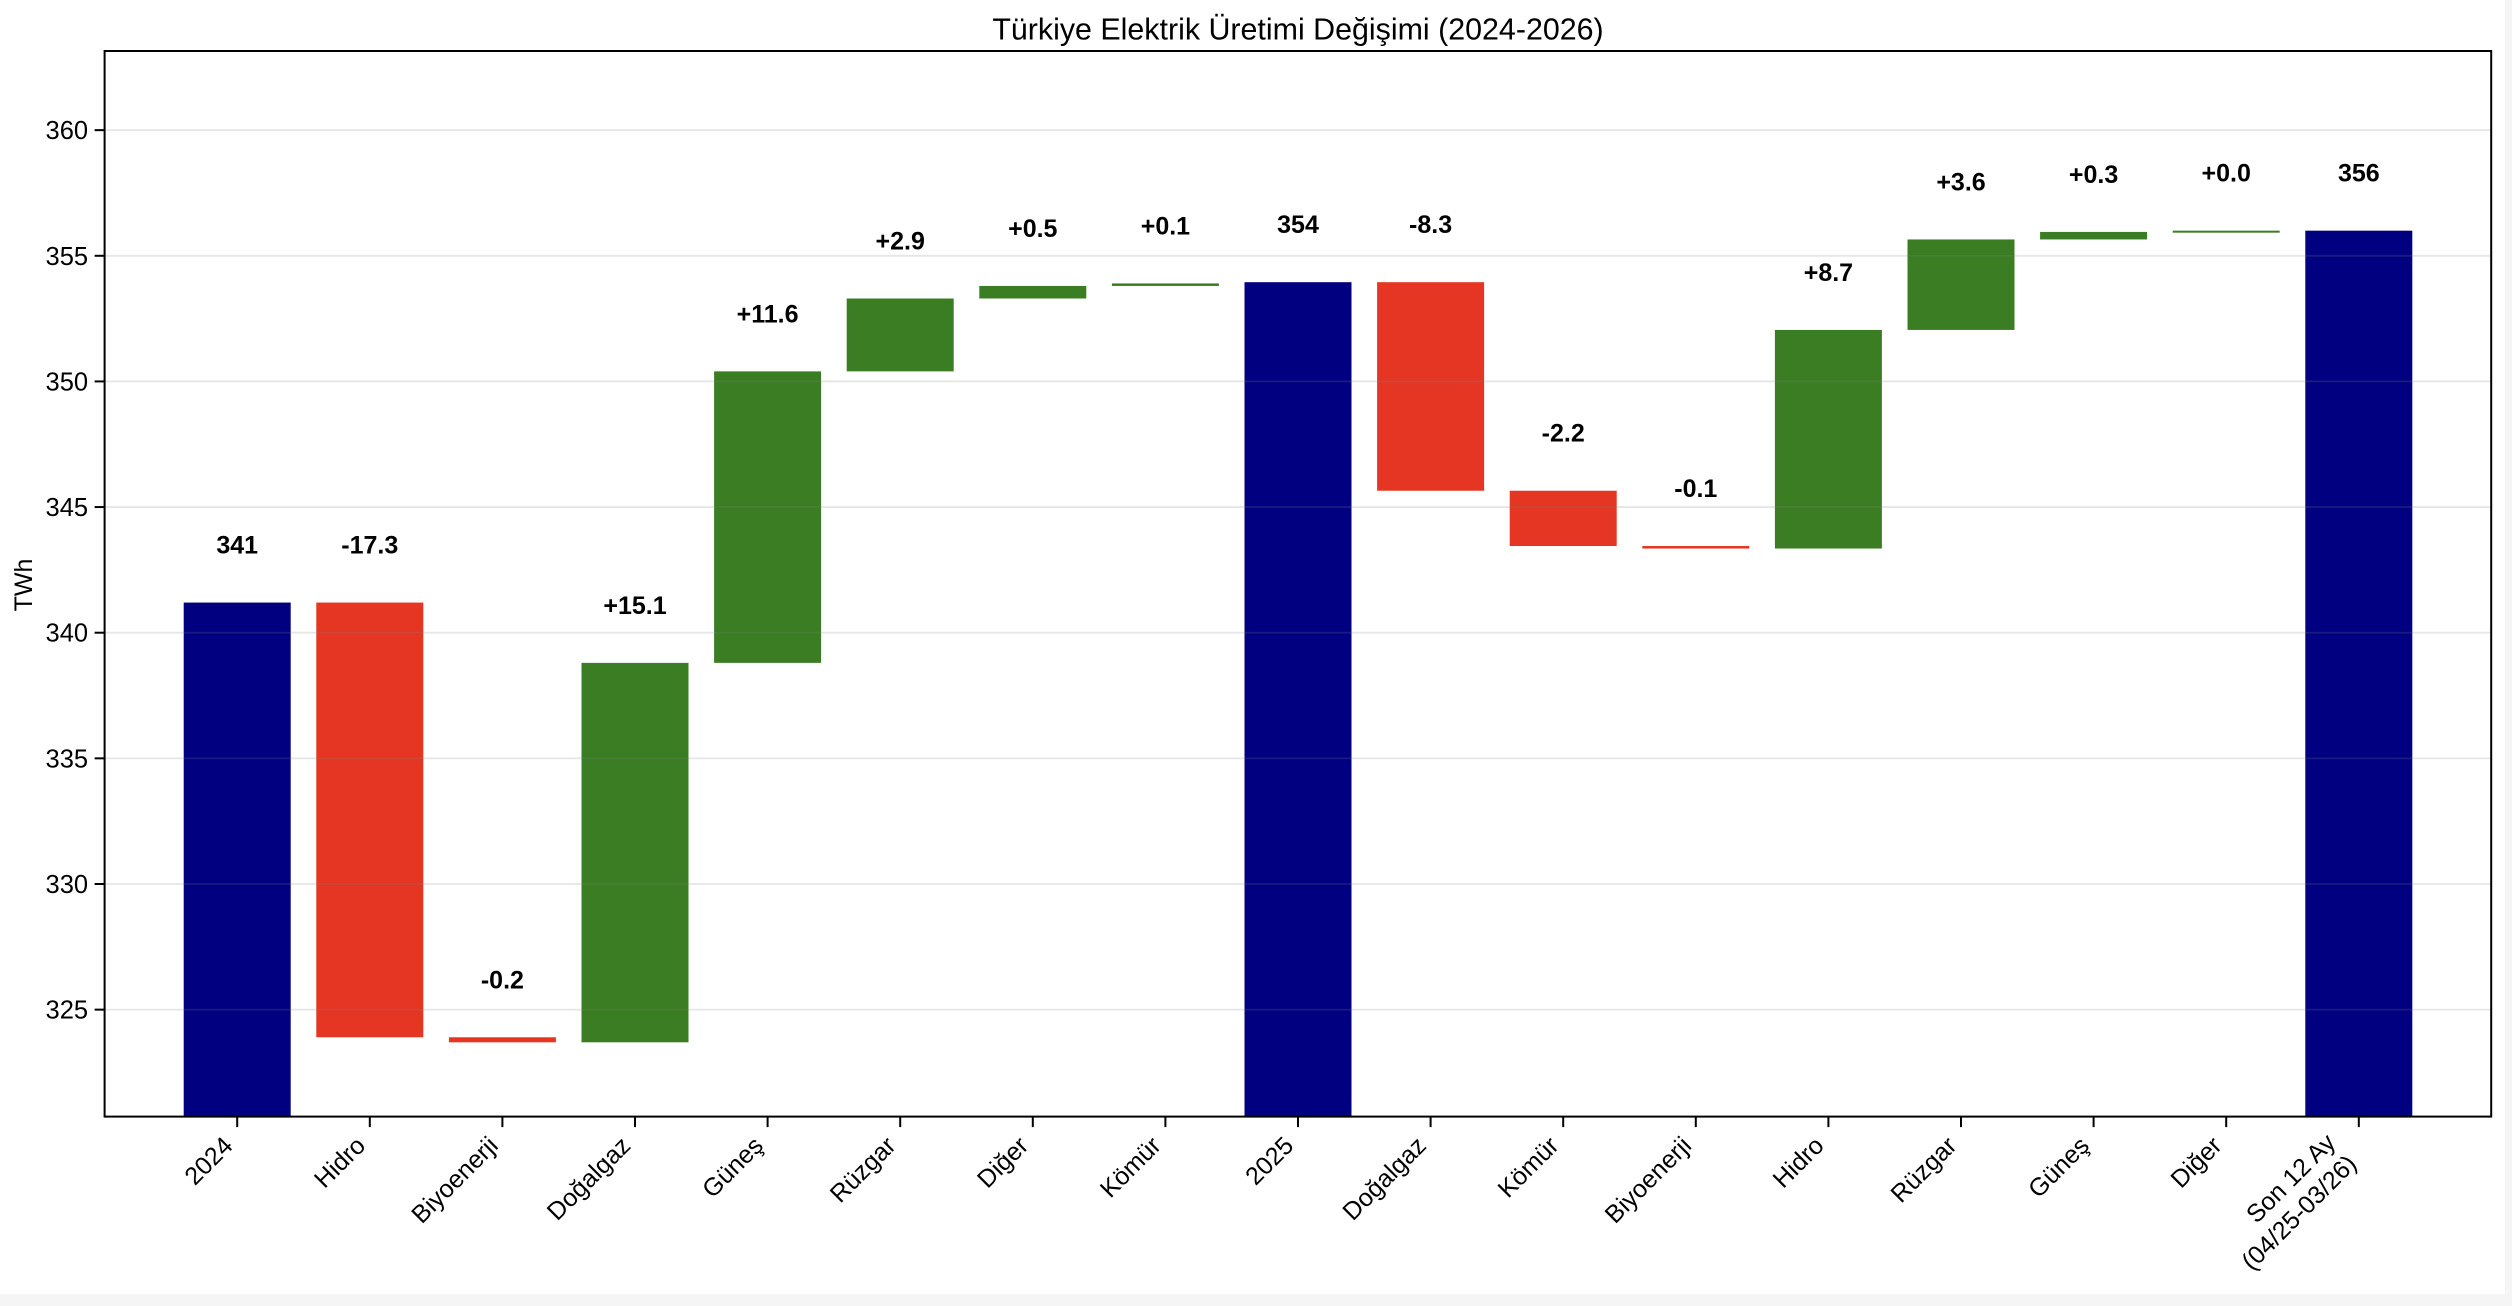 This screenshot has width=2512, height=1306. What do you see at coordinates (2226, 174) in the screenshot?
I see `svg-text: +0.0` at bounding box center [2226, 174].